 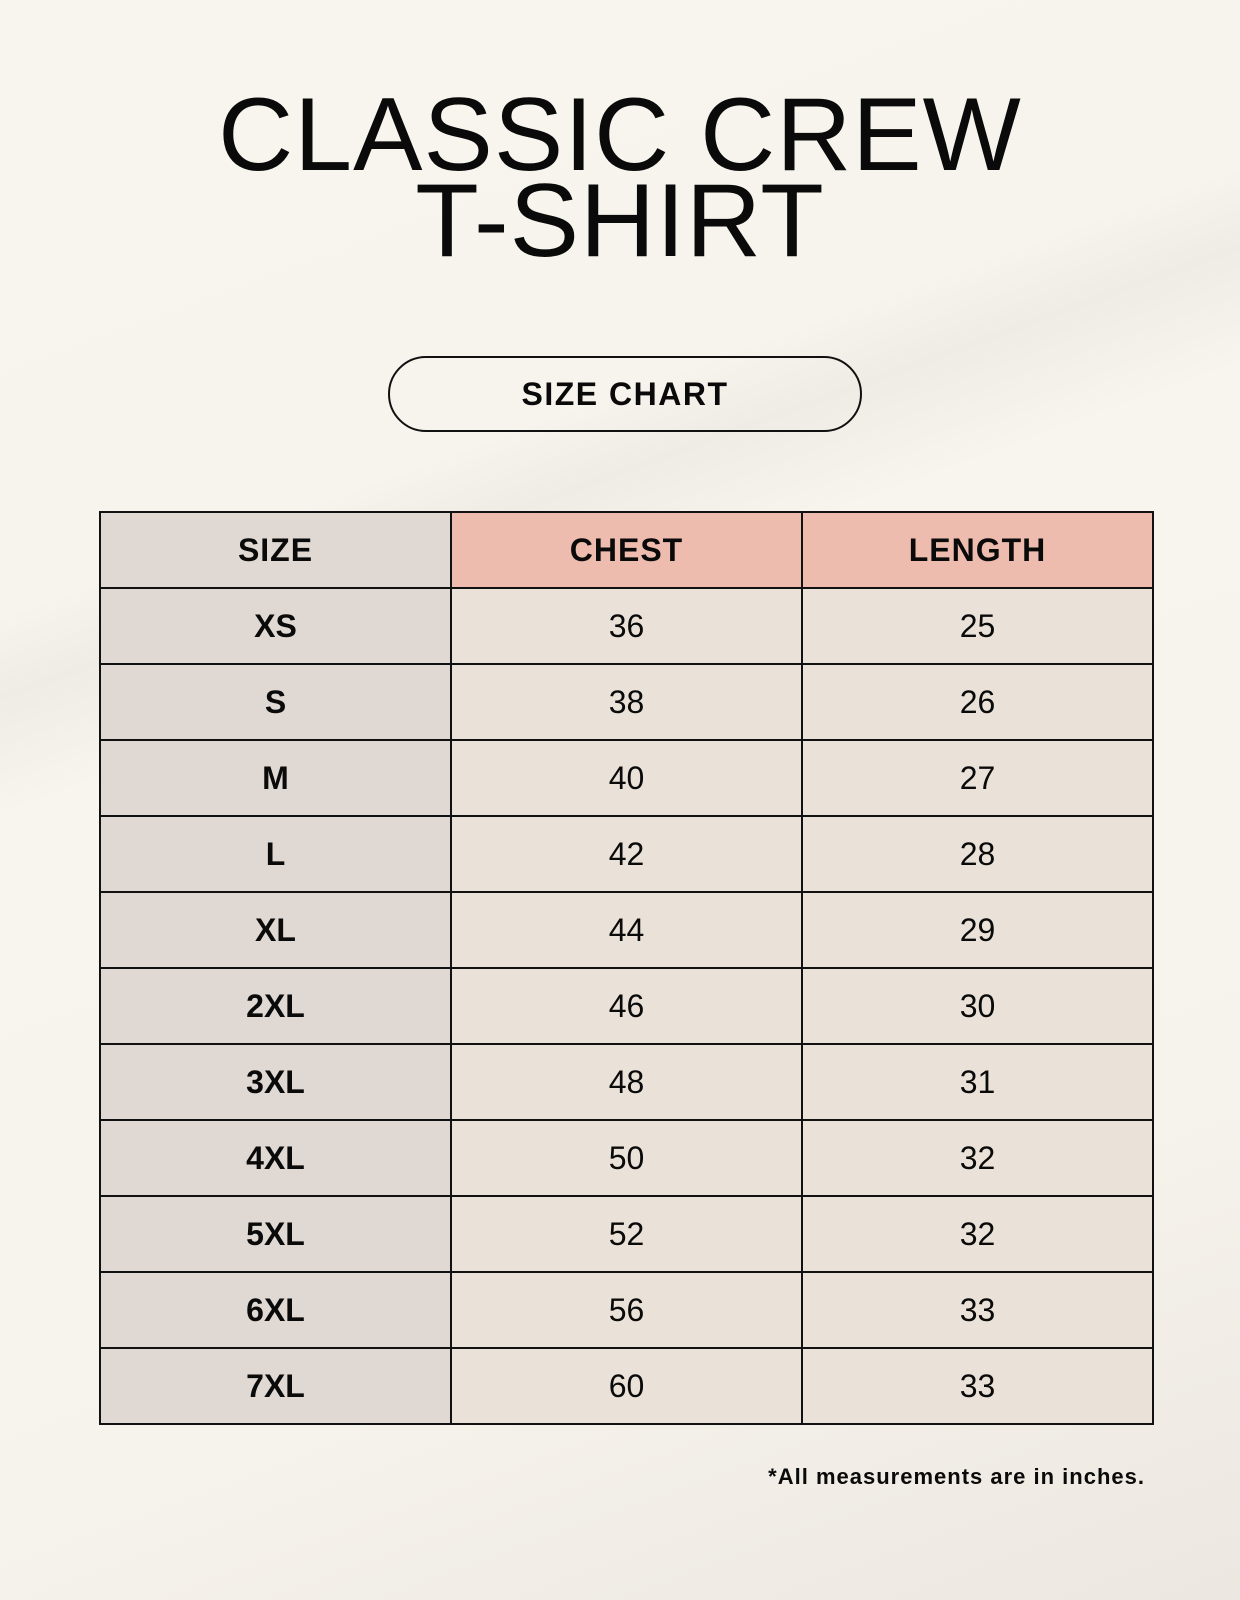 I want to click on footnote: *All measurements are in inches., so click(x=956, y=1476).